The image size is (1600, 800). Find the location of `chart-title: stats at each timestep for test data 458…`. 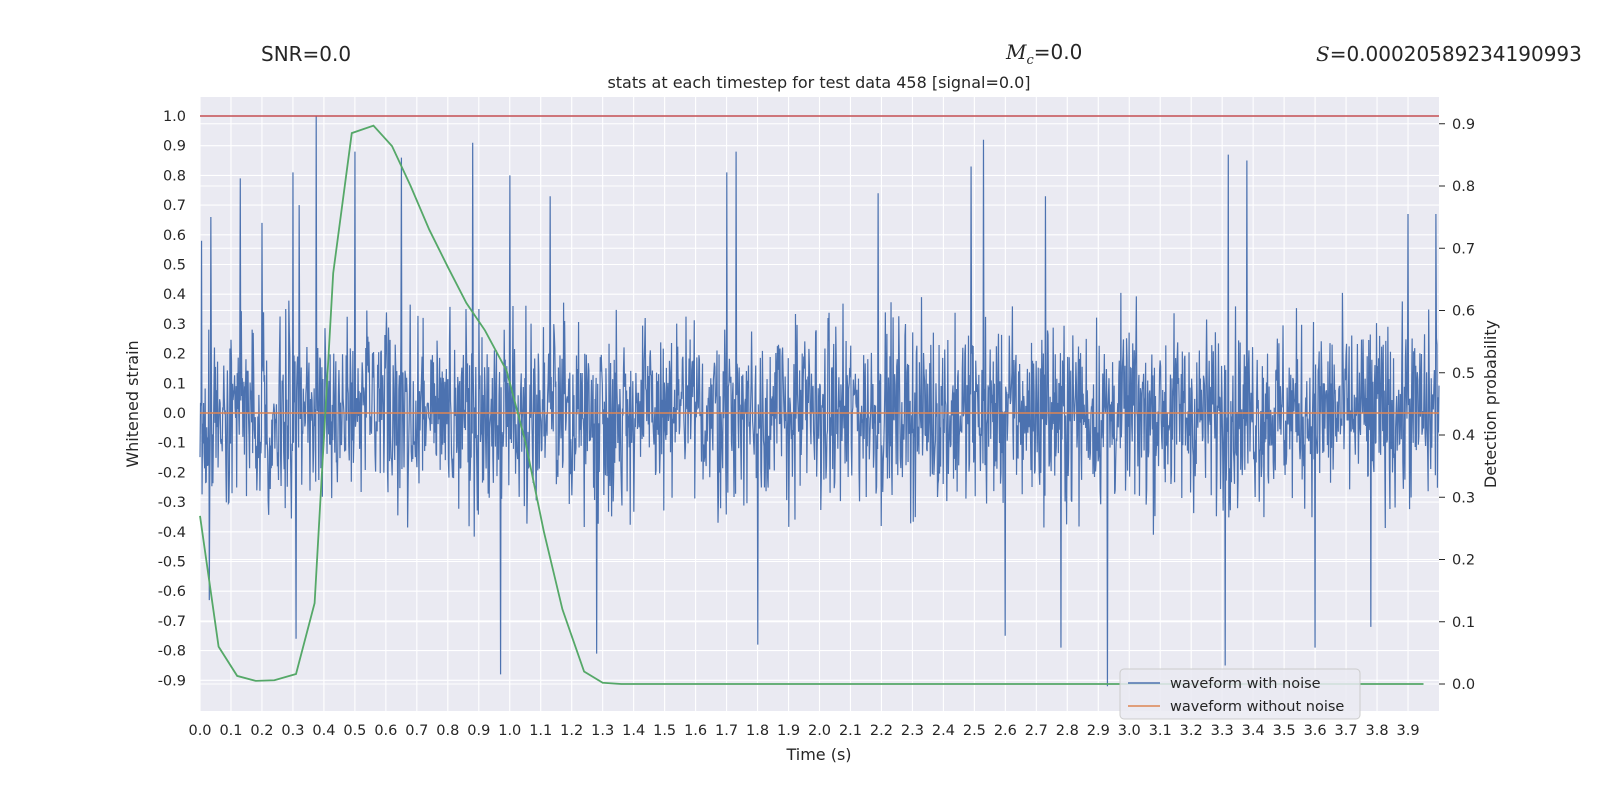

chart-title: stats at each timestep for test data 458… is located at coordinates (818, 82).